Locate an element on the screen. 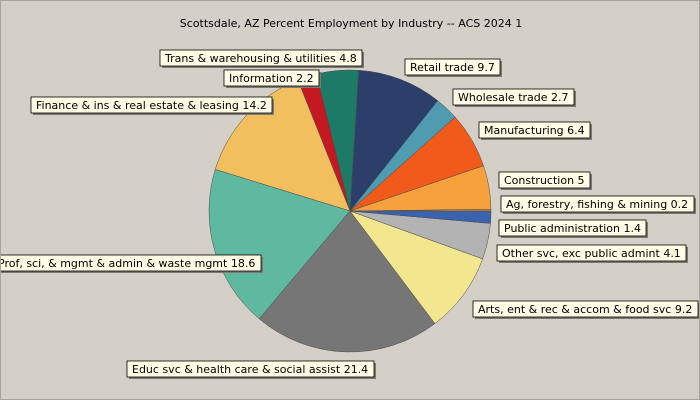  pie-label-text: Information 2.2 is located at coordinates (271, 78).